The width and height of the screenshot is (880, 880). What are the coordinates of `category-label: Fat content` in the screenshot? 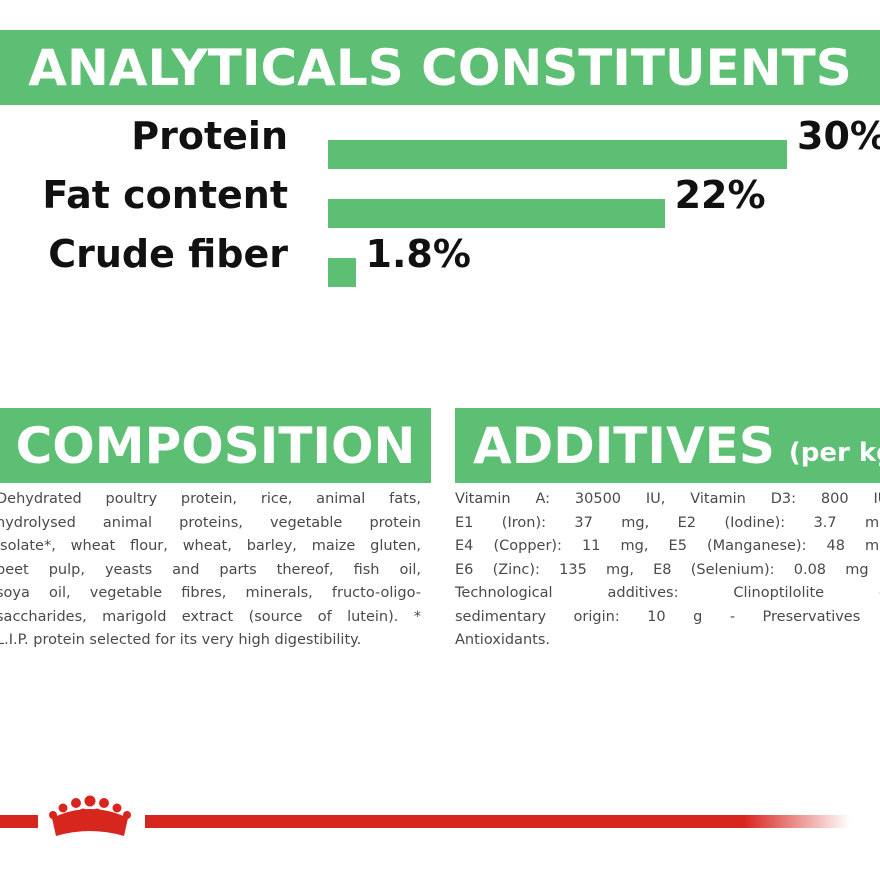 It's located at (165, 195).